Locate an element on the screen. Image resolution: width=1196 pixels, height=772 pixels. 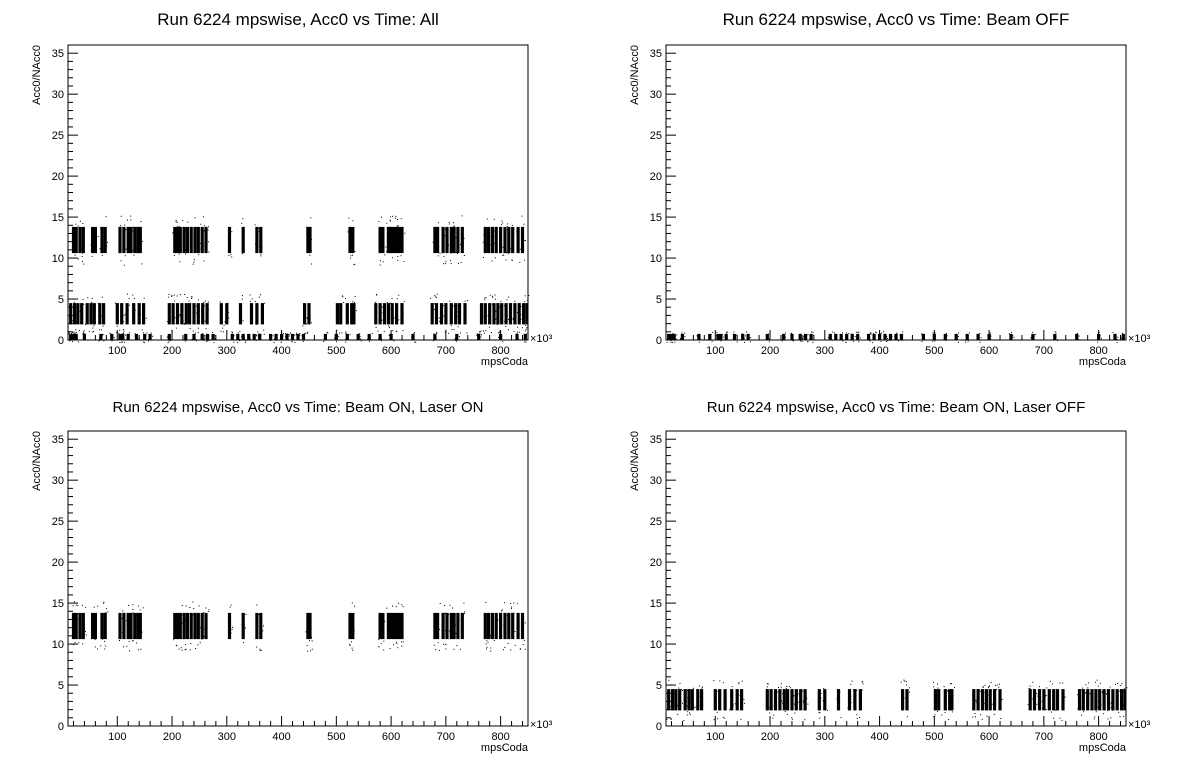
y-tick-label: 15 is located at coordinates (656, 604).